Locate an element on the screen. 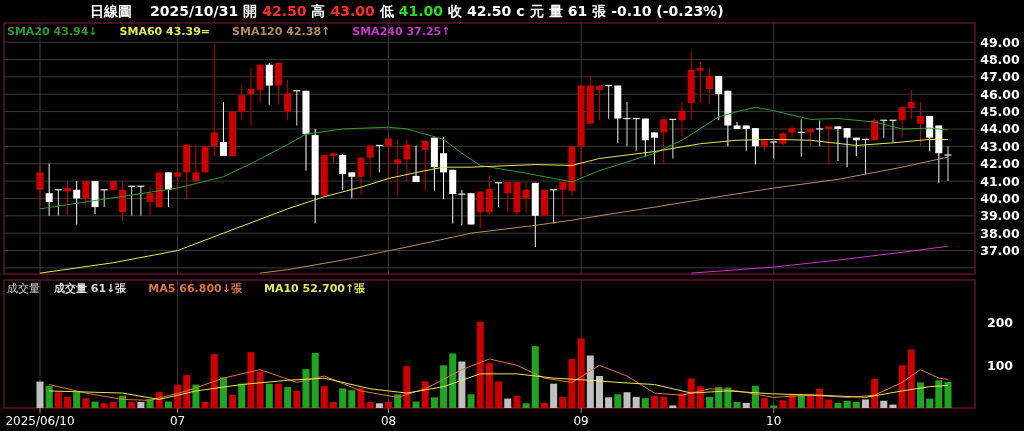  x-tick-label: 2025/06/10 is located at coordinates (40, 421).